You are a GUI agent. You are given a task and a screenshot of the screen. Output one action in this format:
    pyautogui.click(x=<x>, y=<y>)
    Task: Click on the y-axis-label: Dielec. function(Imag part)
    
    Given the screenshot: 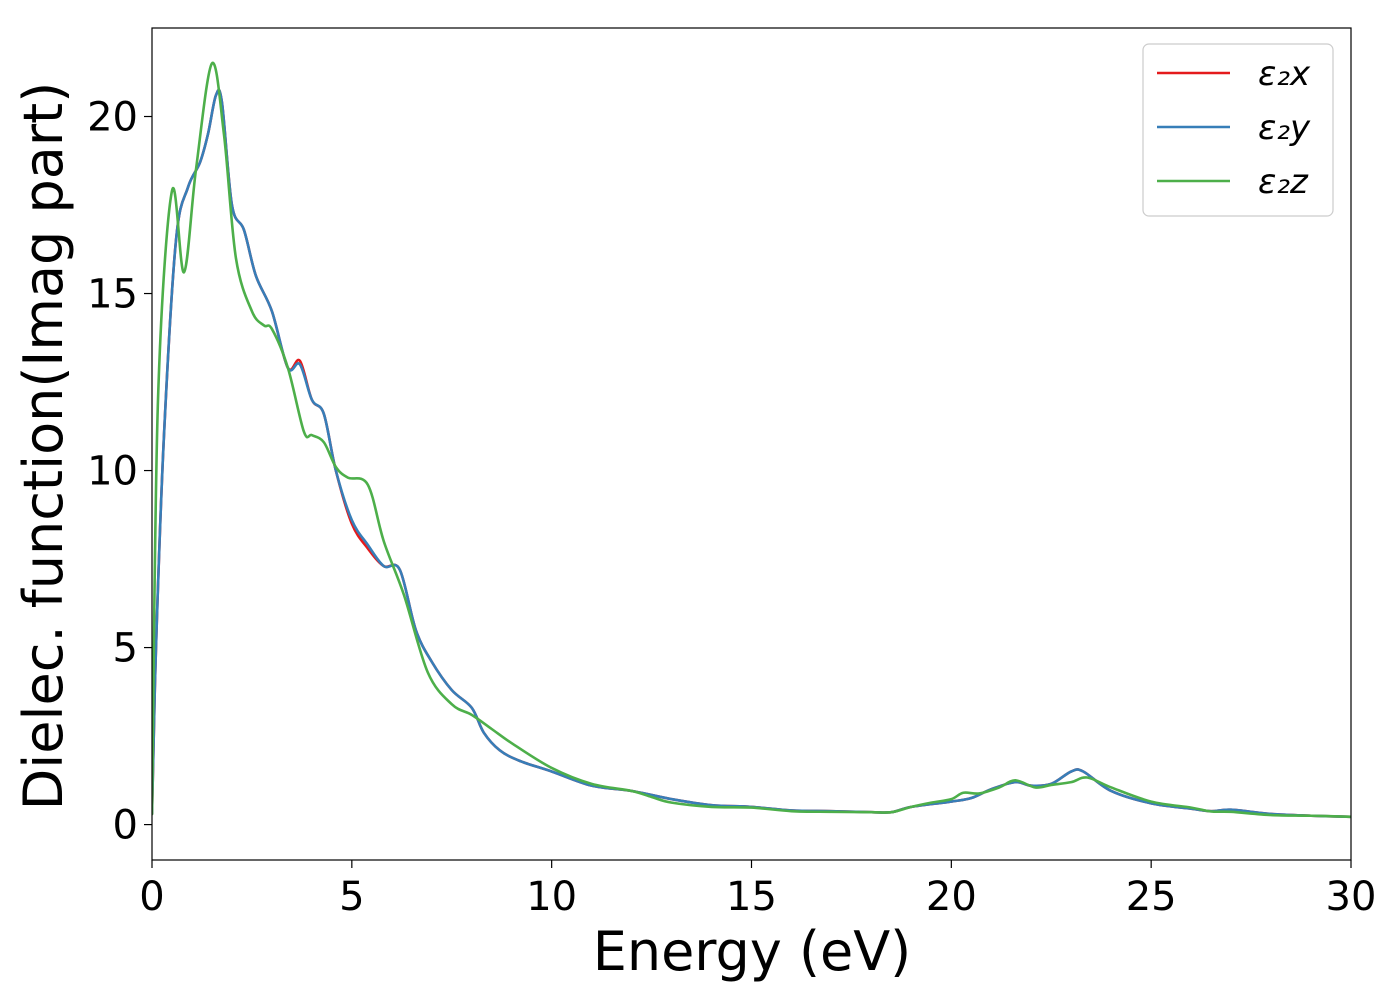 What is the action you would take?
    pyautogui.click(x=43, y=446)
    